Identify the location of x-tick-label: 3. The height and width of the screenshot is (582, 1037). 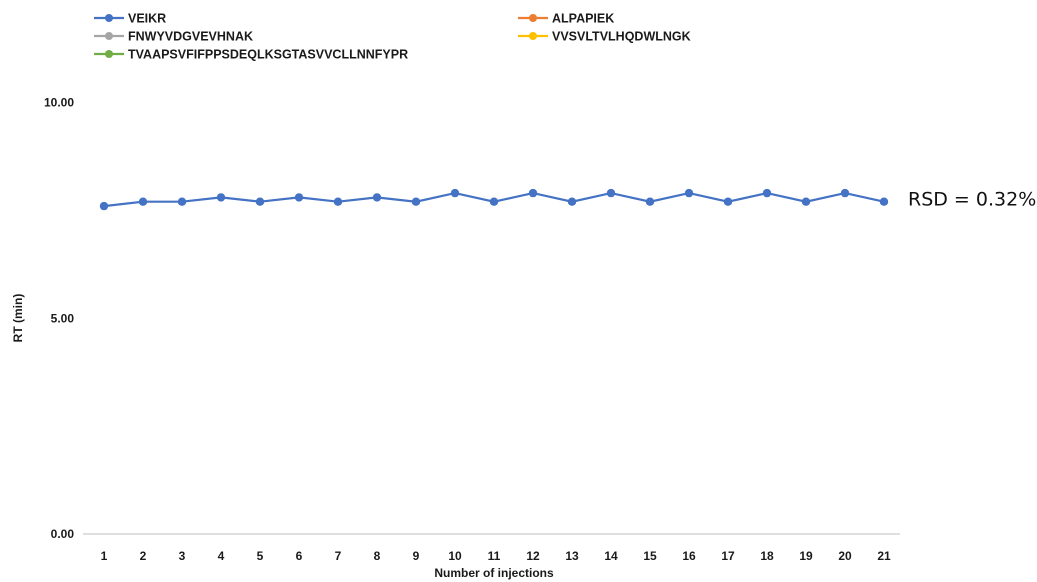
(182, 556).